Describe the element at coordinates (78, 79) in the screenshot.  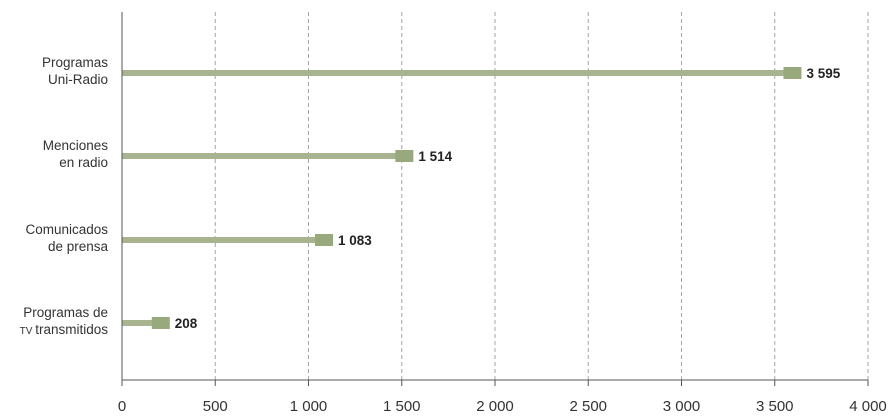
I see `category-label-line: Uni-Radio` at that location.